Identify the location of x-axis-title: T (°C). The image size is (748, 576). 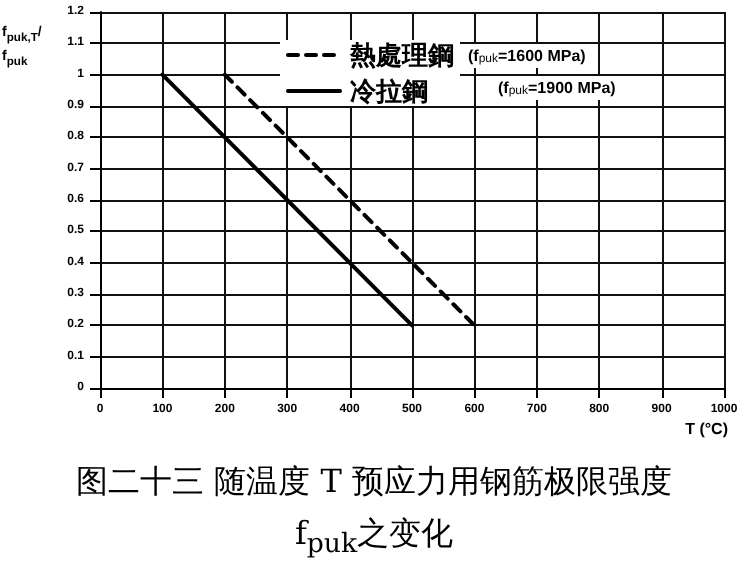
(706, 429).